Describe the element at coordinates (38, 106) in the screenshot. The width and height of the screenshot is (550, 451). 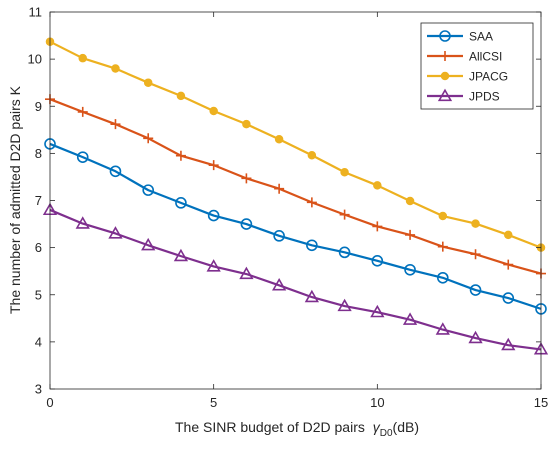
I see `y-tick-label: 9` at that location.